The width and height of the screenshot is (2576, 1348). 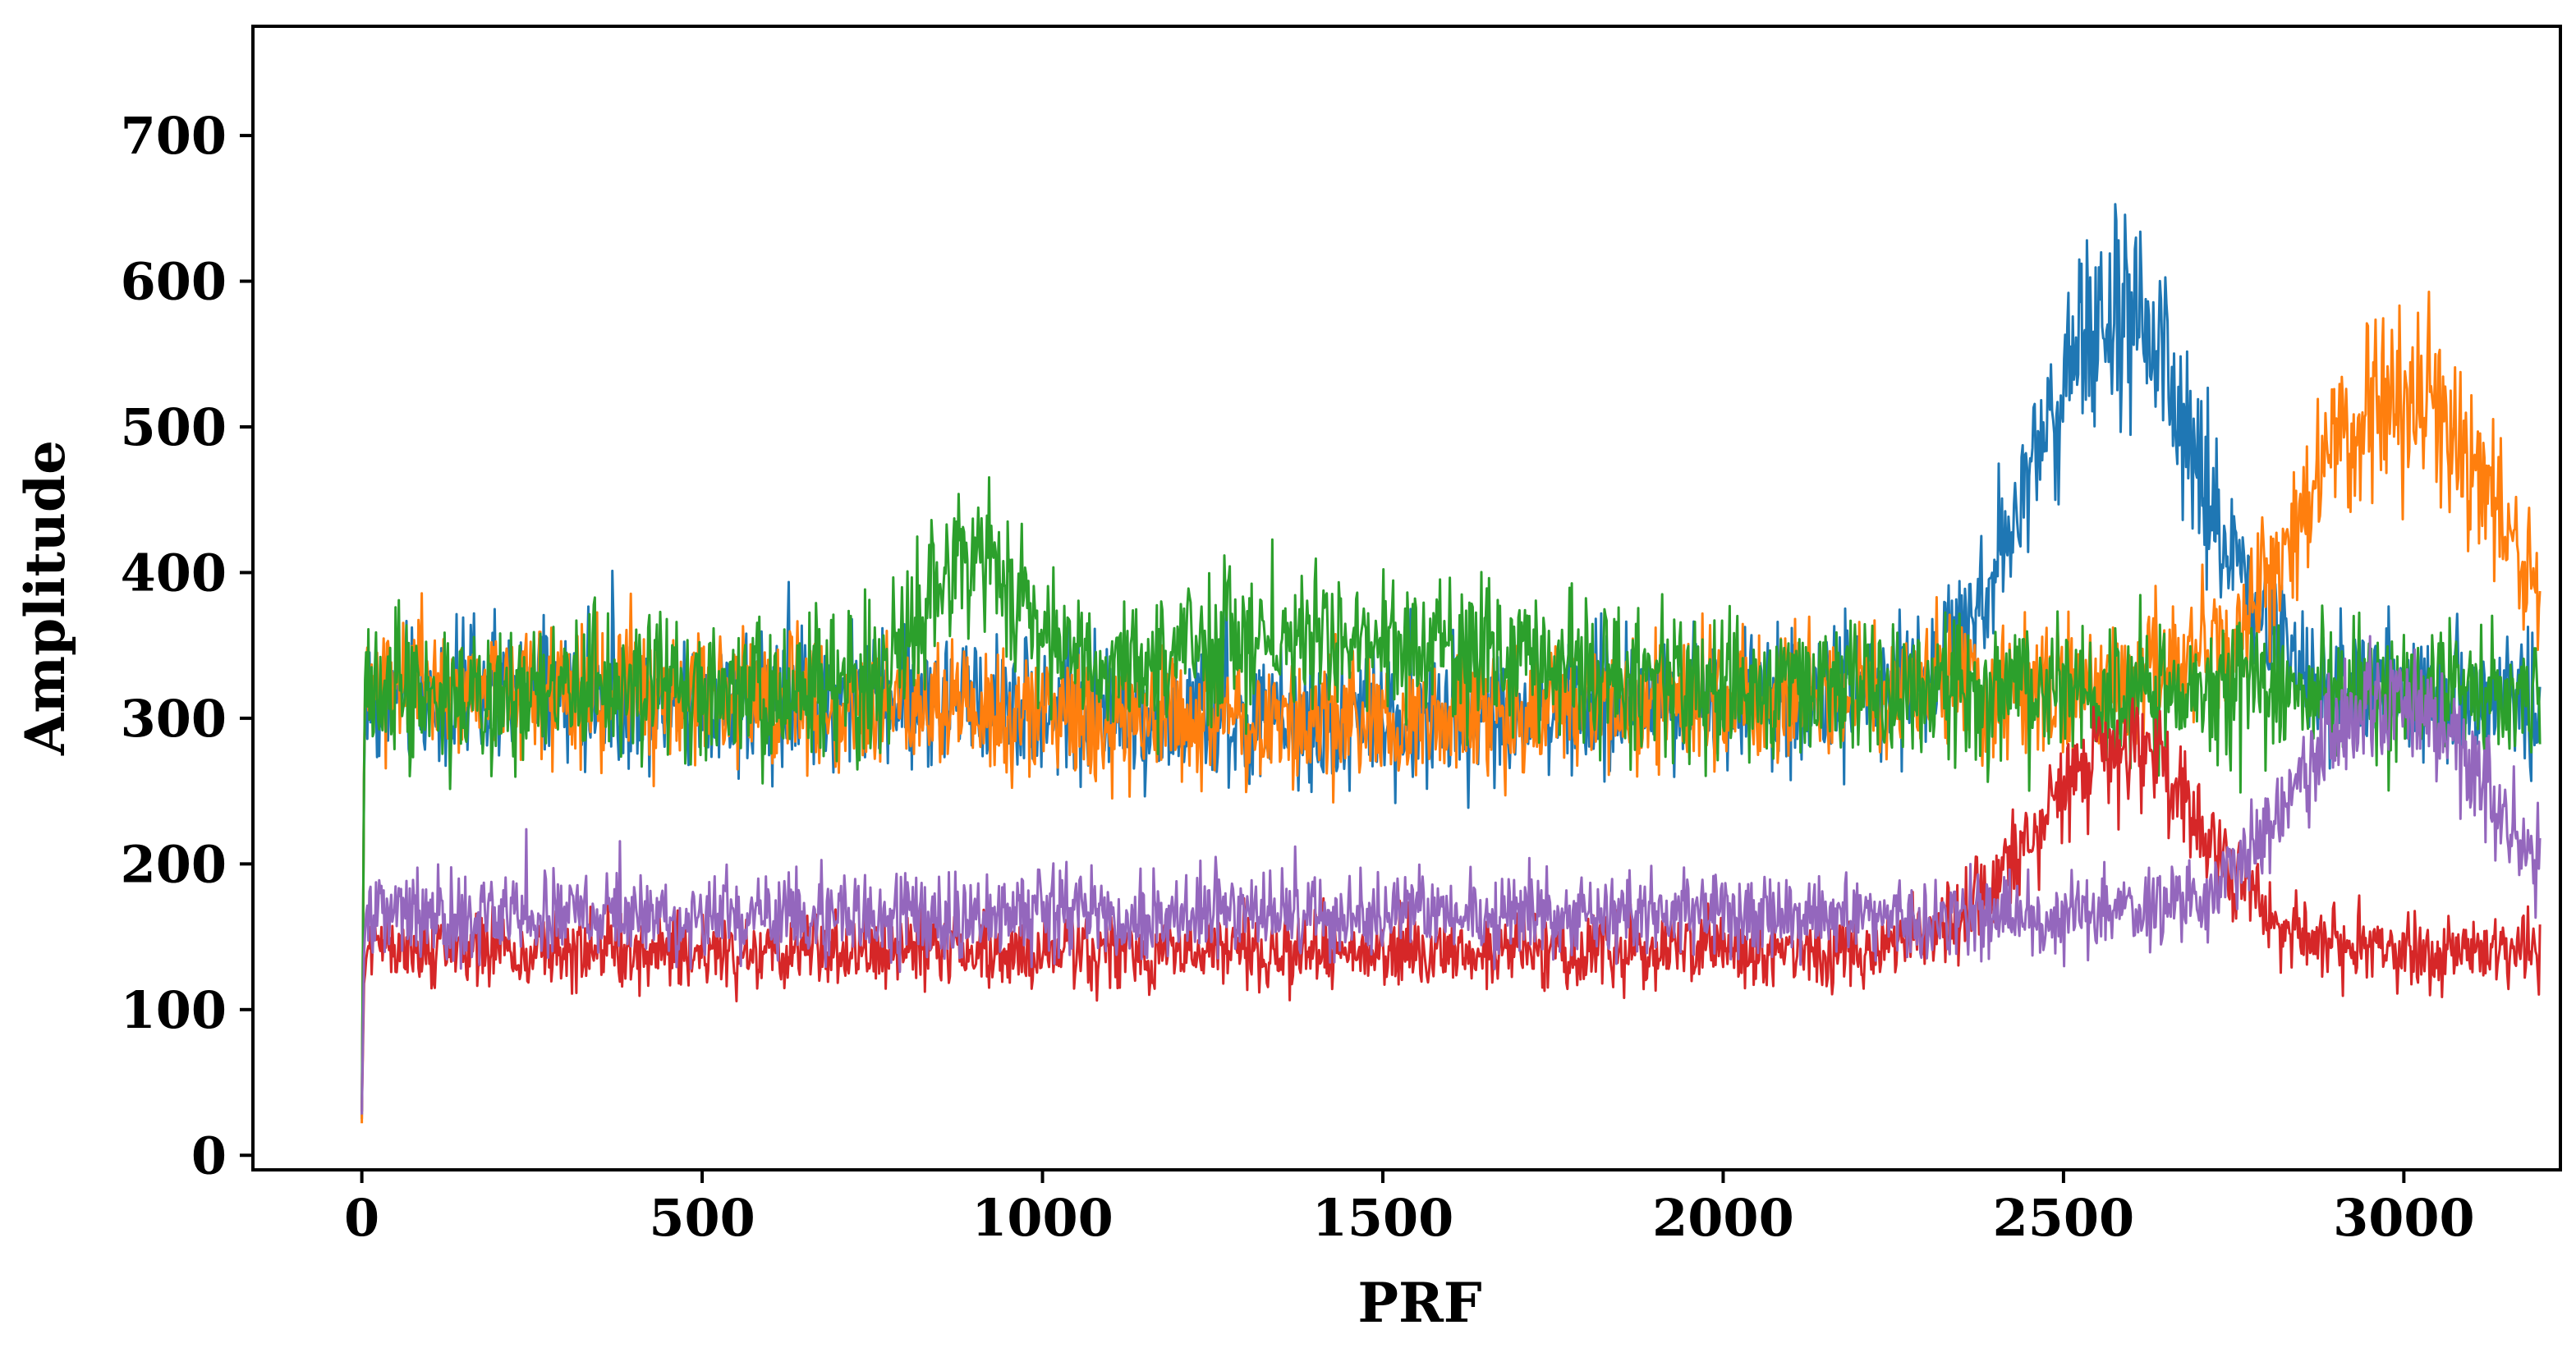 I want to click on y-axis-ticks: 0 100 200 300 400 500 600 700, so click(x=187, y=645).